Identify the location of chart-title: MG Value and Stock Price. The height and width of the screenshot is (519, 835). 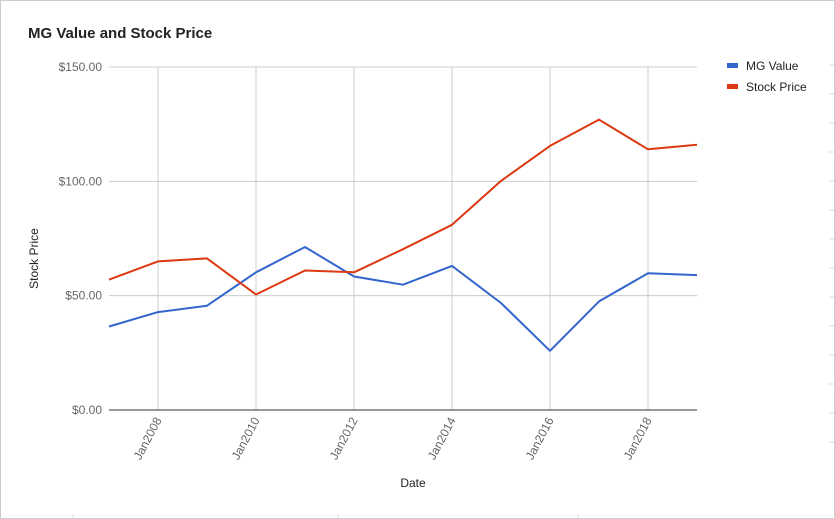
(120, 33).